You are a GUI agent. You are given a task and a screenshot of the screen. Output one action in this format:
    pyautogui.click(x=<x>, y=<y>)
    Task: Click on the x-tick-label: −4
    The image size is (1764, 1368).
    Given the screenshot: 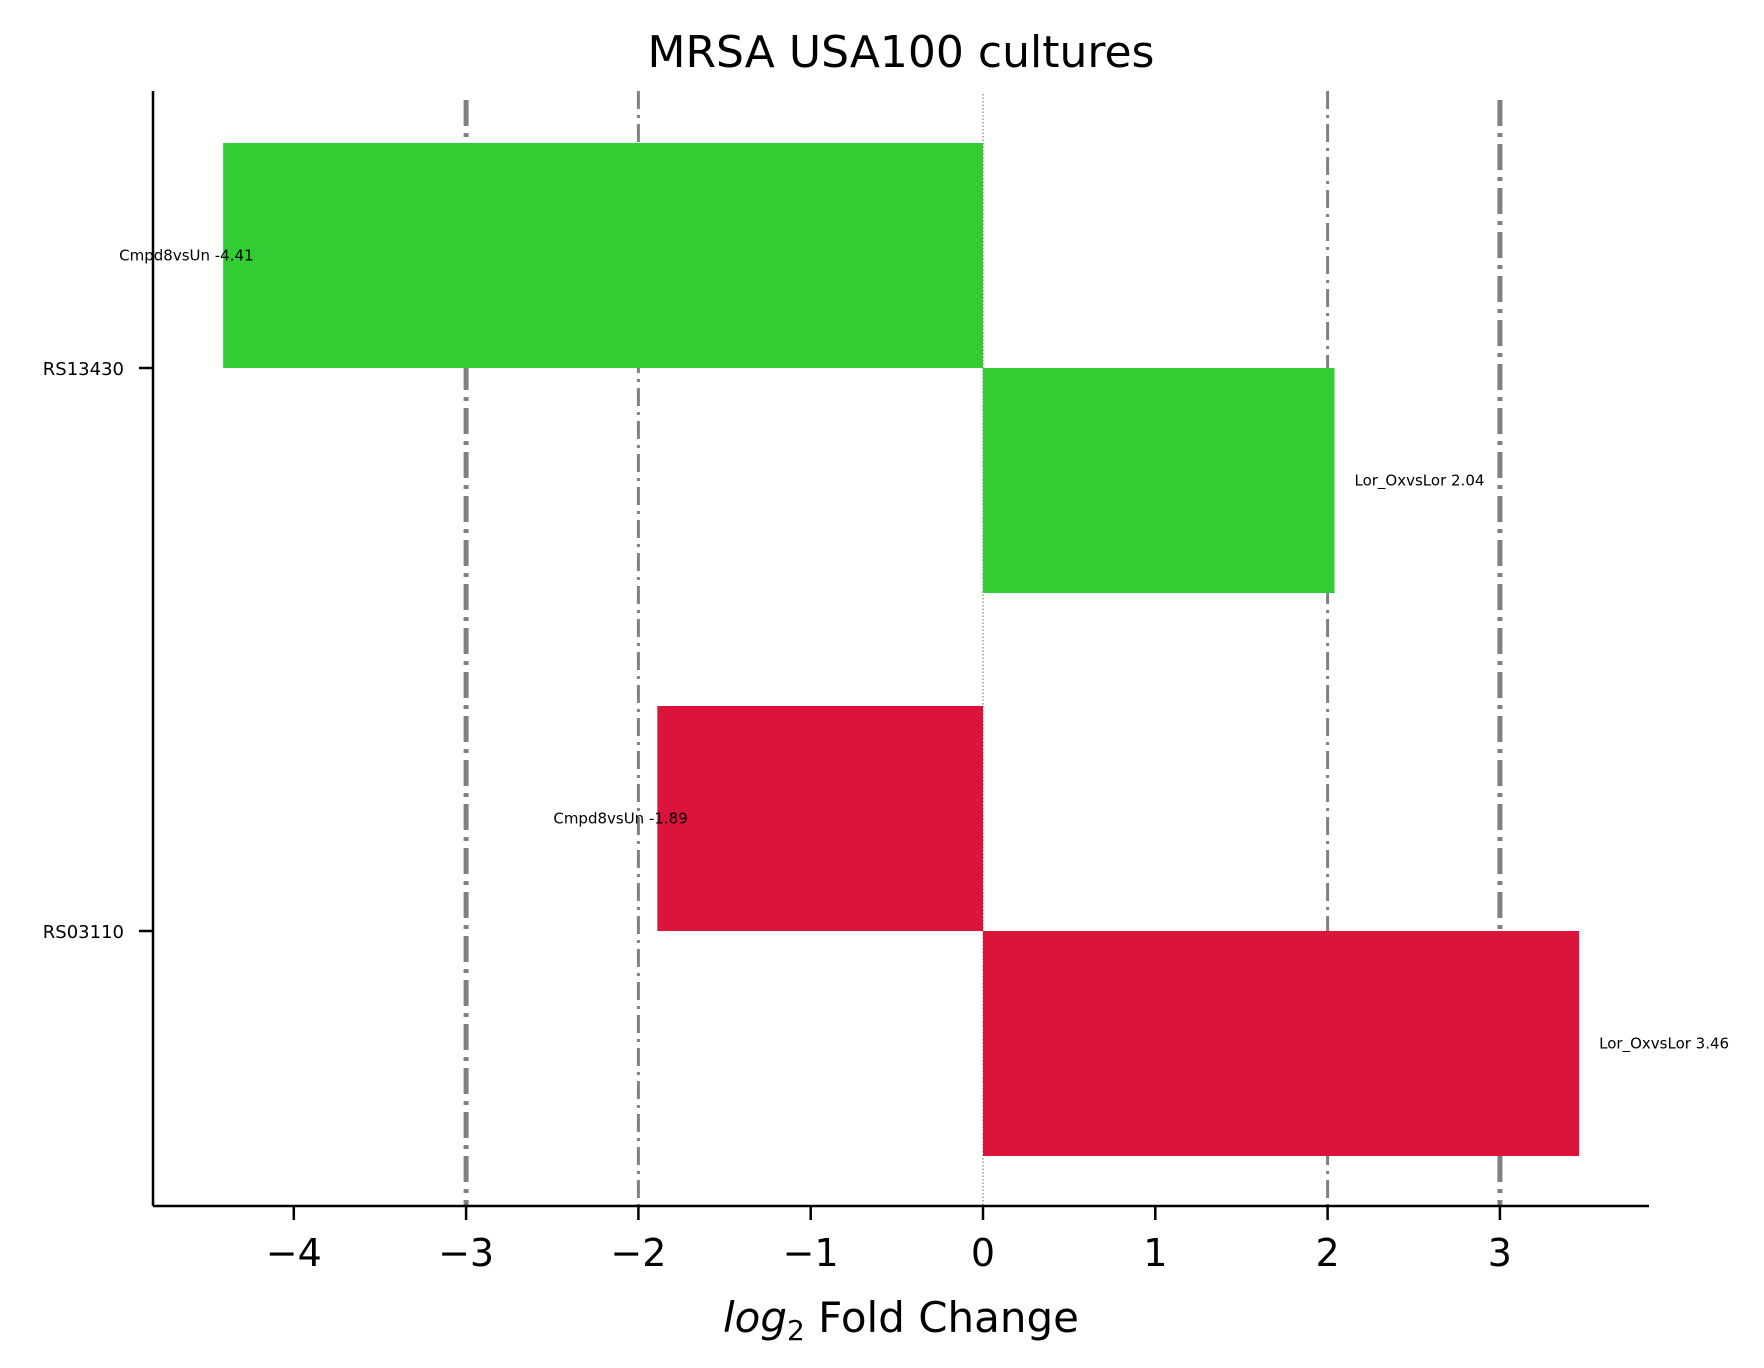 What is the action you would take?
    pyautogui.click(x=294, y=1253)
    